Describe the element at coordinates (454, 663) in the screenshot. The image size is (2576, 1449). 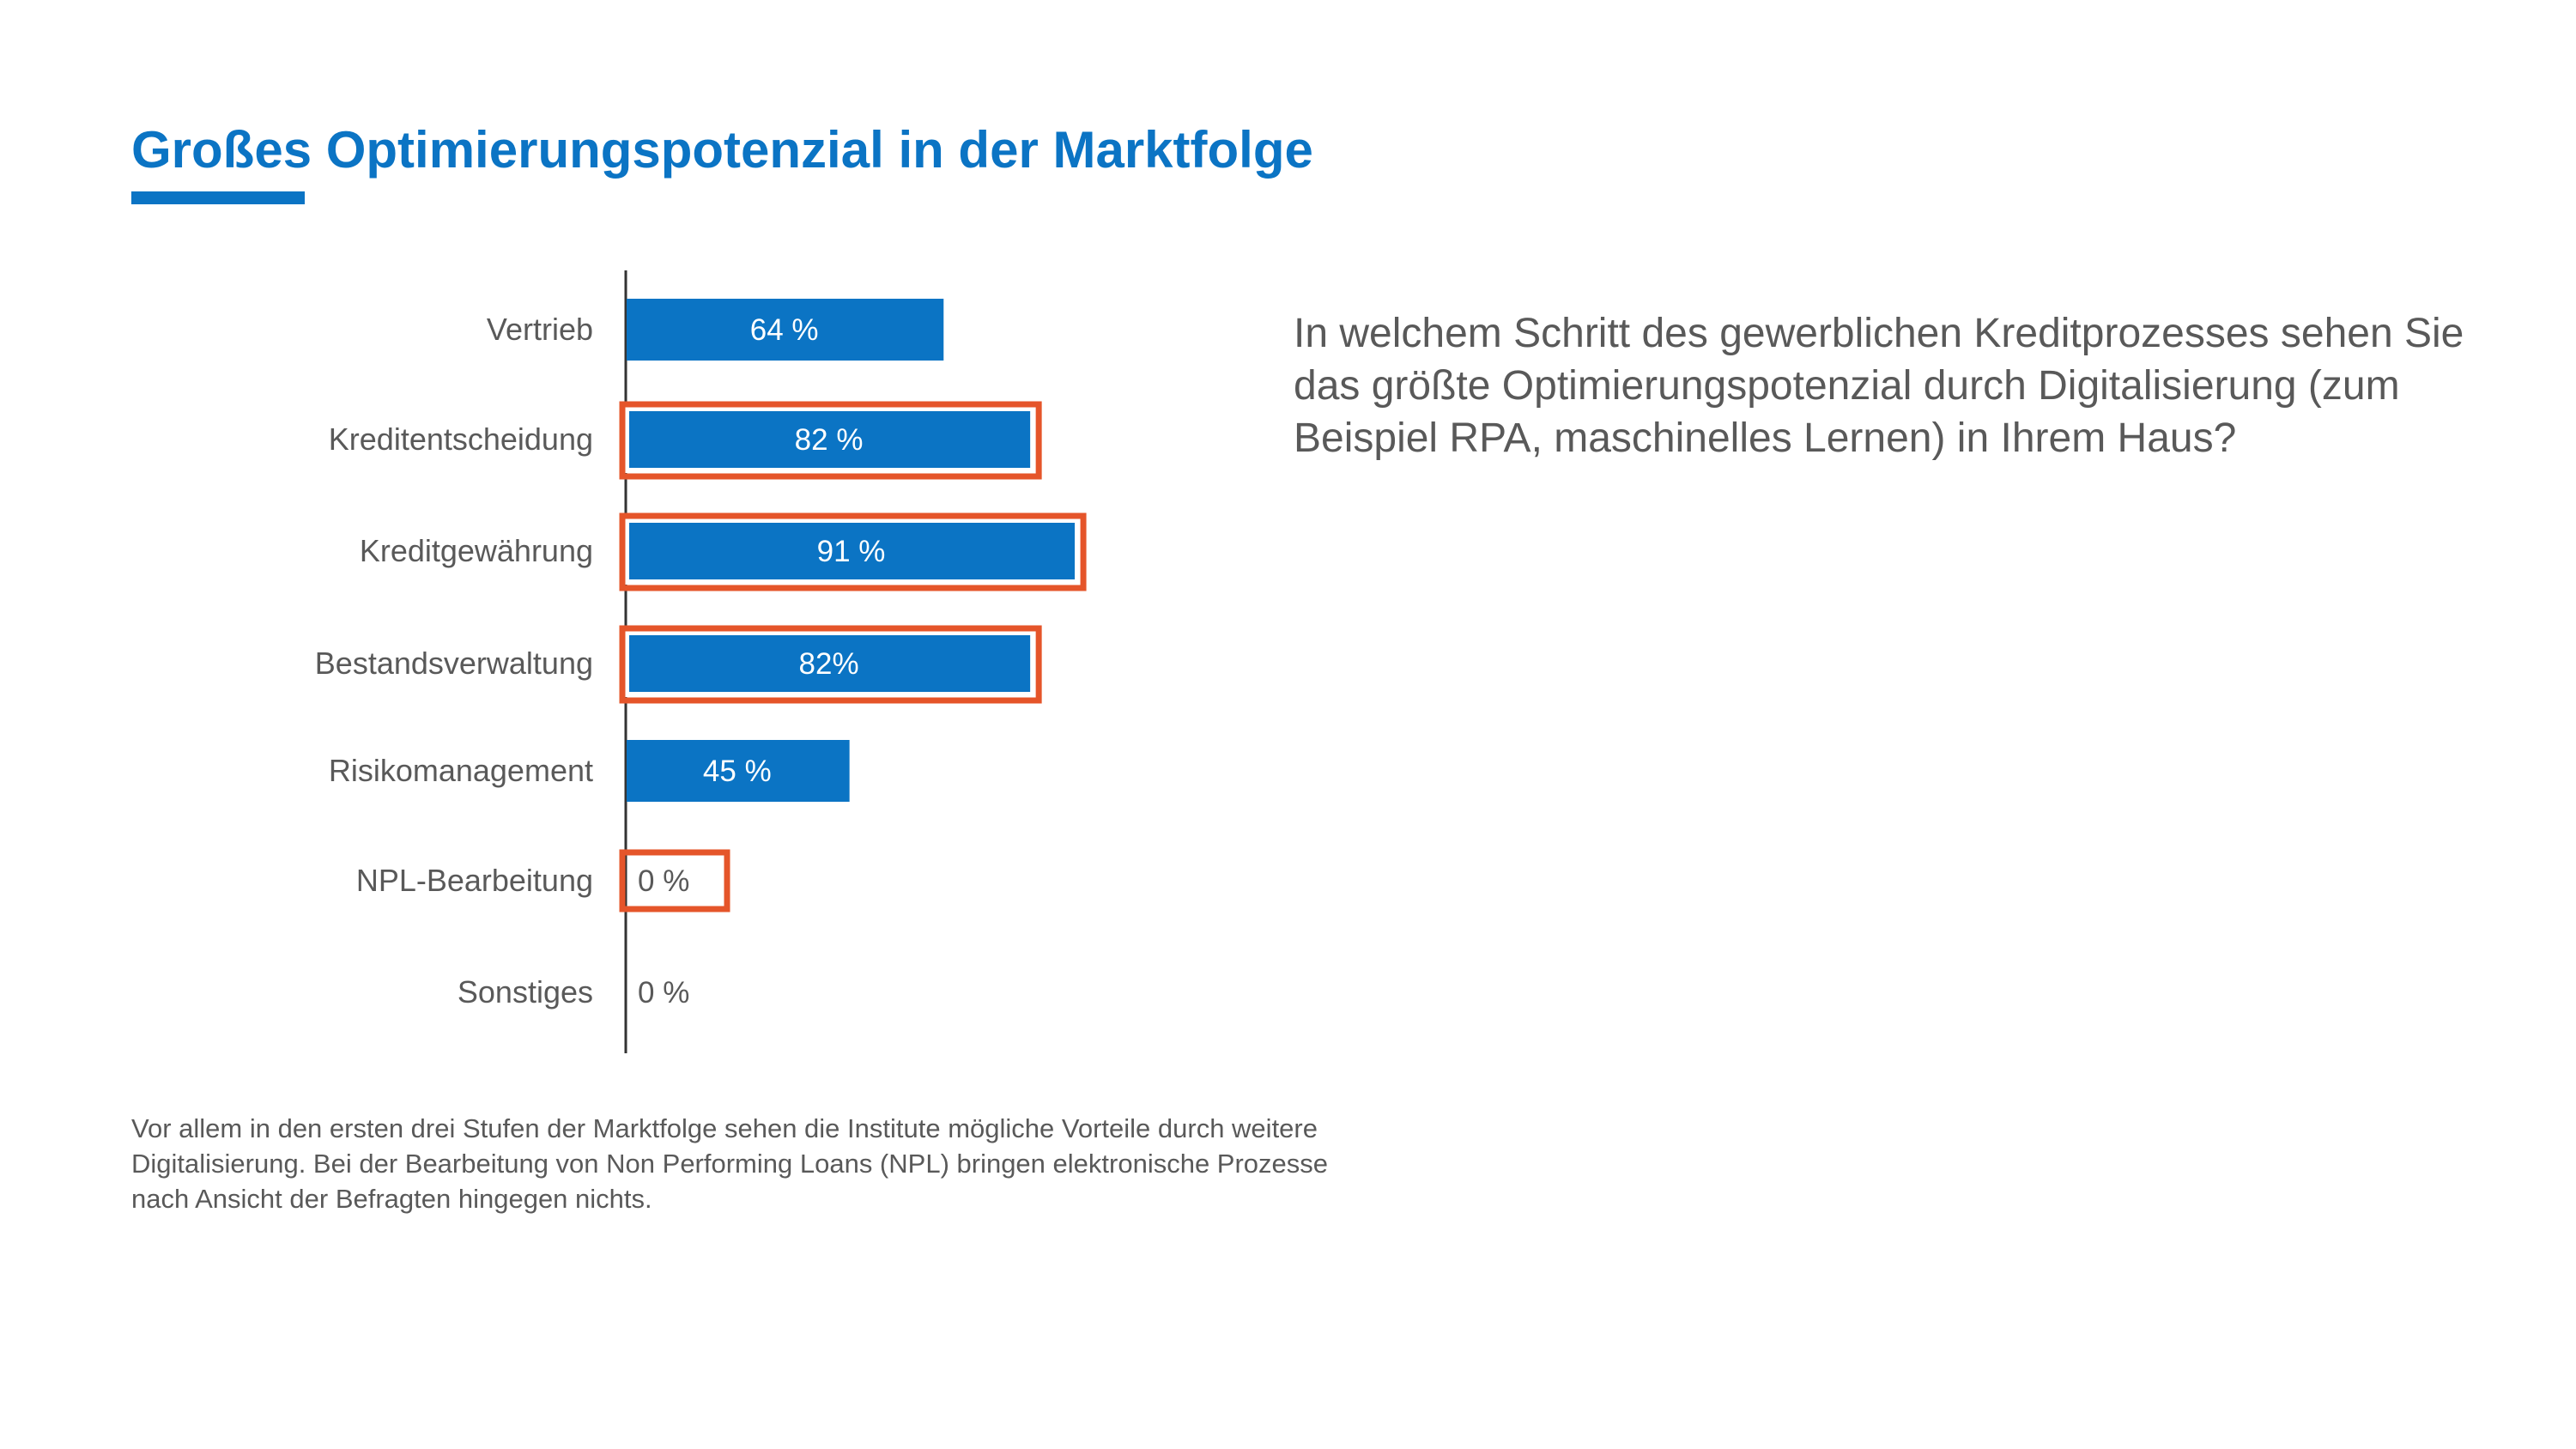
I see `category-label: Bestandsverwaltung` at that location.